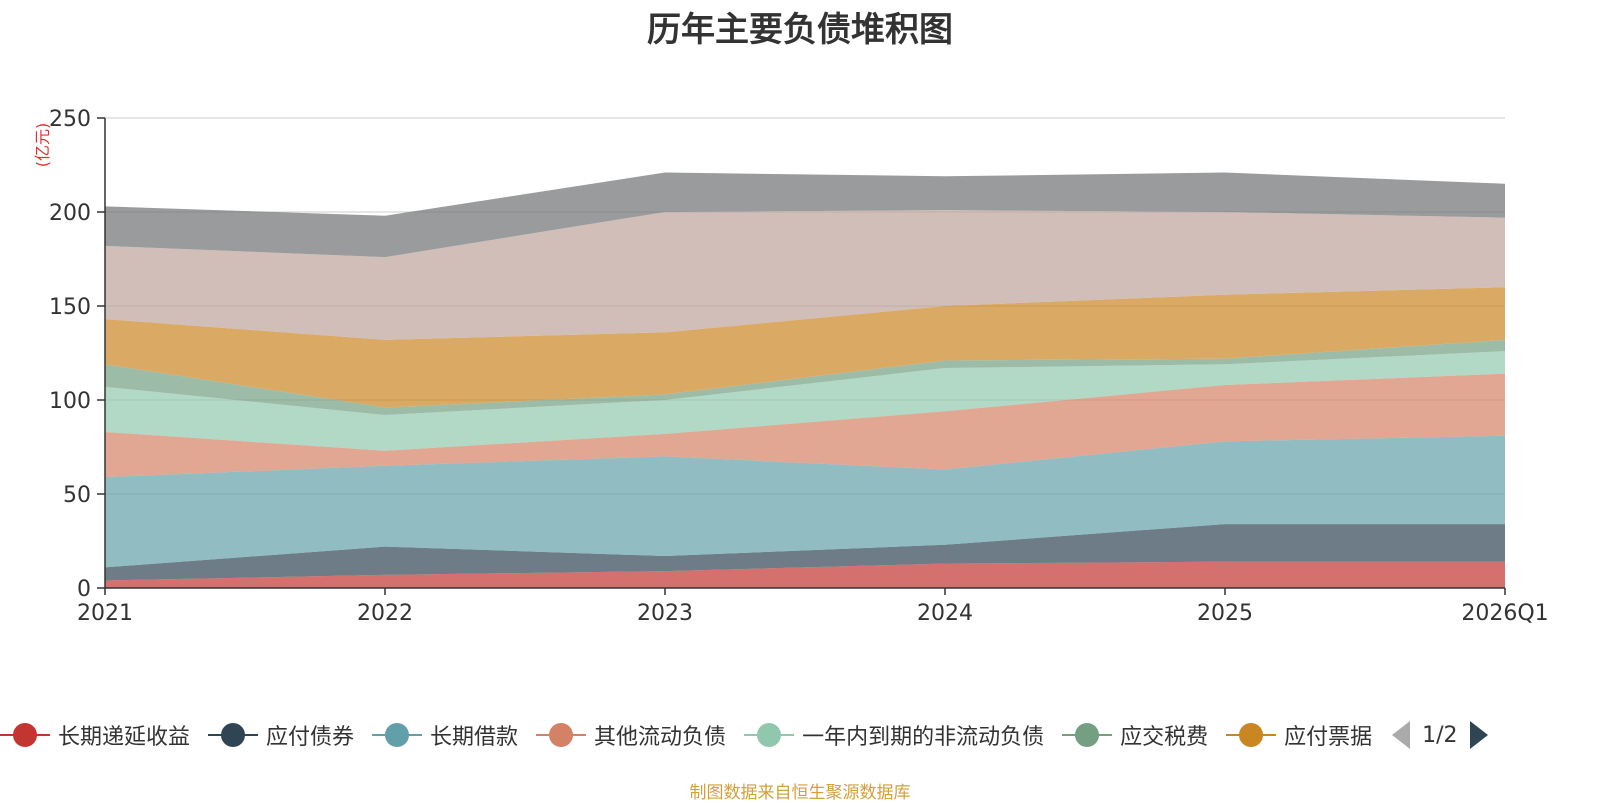 The height and width of the screenshot is (803, 1600). Describe the element at coordinates (665, 613) in the screenshot. I see `x-tick-label-2: 2023` at that location.